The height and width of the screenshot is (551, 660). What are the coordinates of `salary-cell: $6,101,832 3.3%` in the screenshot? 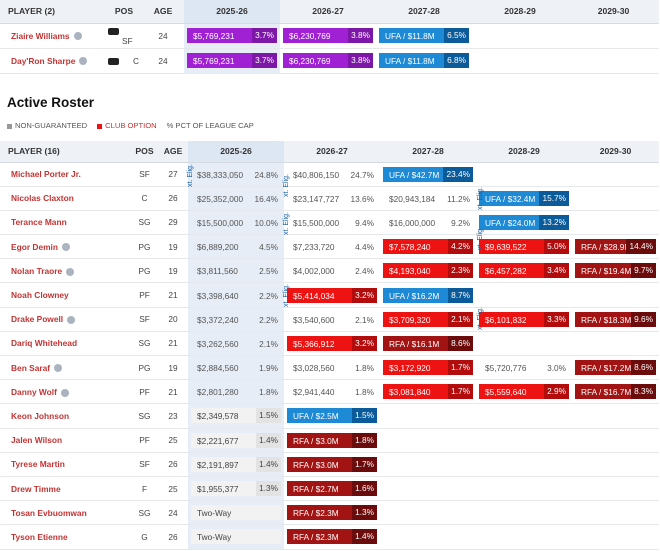 It's located at (524, 319).